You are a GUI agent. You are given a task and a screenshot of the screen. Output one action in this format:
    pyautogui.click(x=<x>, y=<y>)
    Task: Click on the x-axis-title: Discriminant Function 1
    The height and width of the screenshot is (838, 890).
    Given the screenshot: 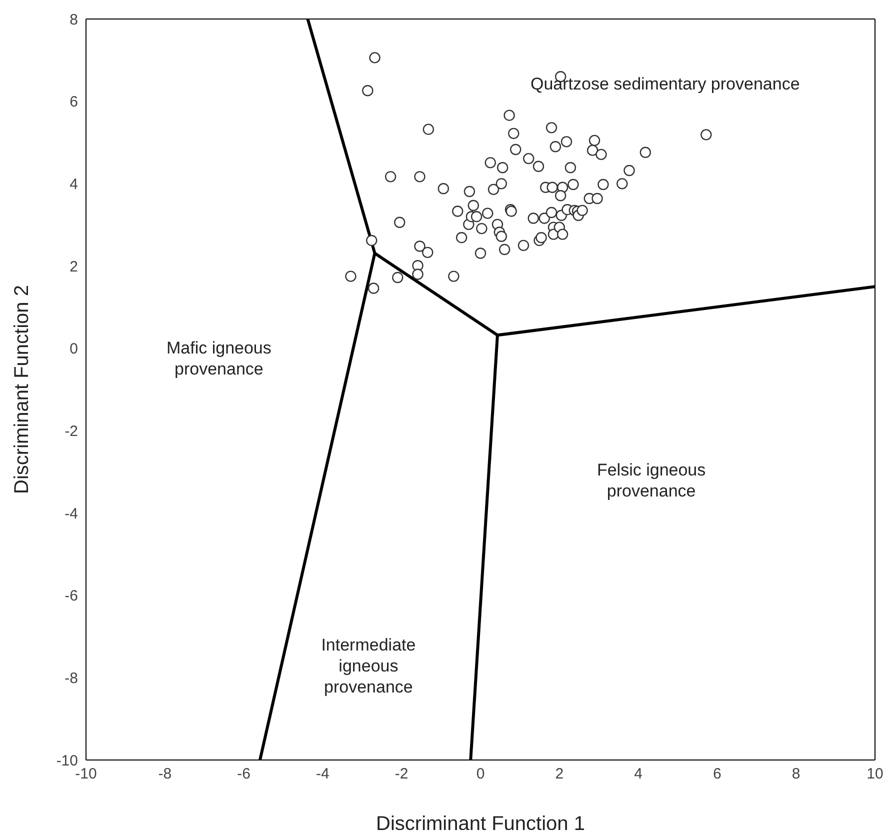 What is the action you would take?
    pyautogui.click(x=480, y=824)
    